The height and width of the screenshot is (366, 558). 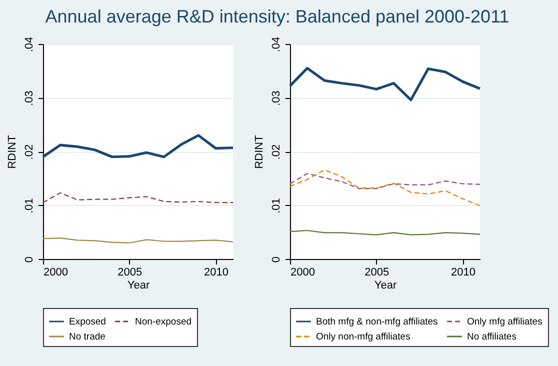 I want to click on text: Annual average R&D intensity: Balanced panel 2000-2011, so click(x=277, y=16).